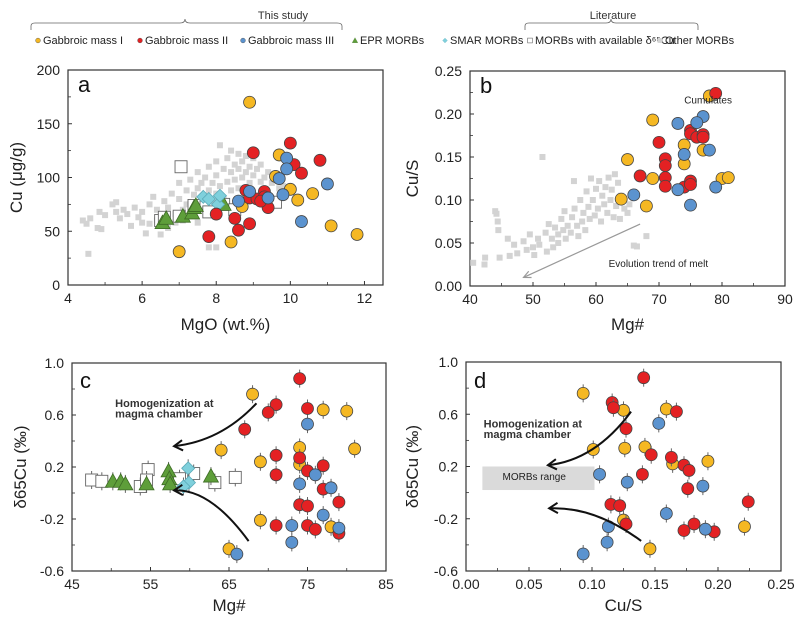 The image size is (800, 621). What do you see at coordinates (142, 298) in the screenshot?
I see `x-tick-label: 6` at bounding box center [142, 298].